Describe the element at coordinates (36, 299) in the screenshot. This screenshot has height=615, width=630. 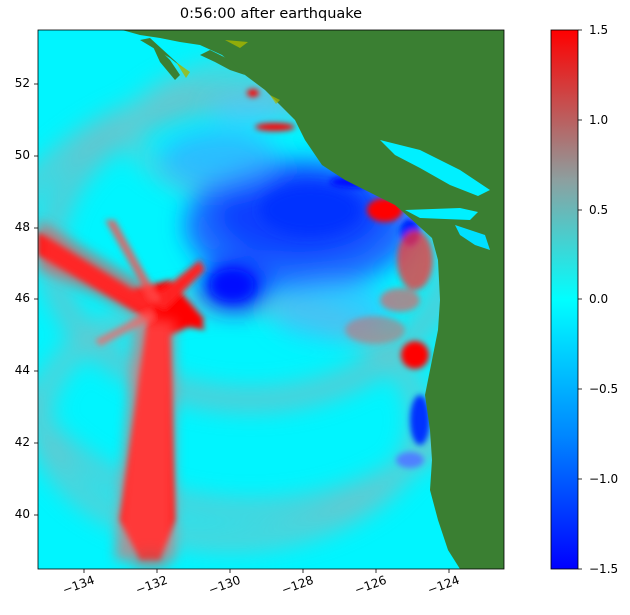
I see `y-tick-marks` at that location.